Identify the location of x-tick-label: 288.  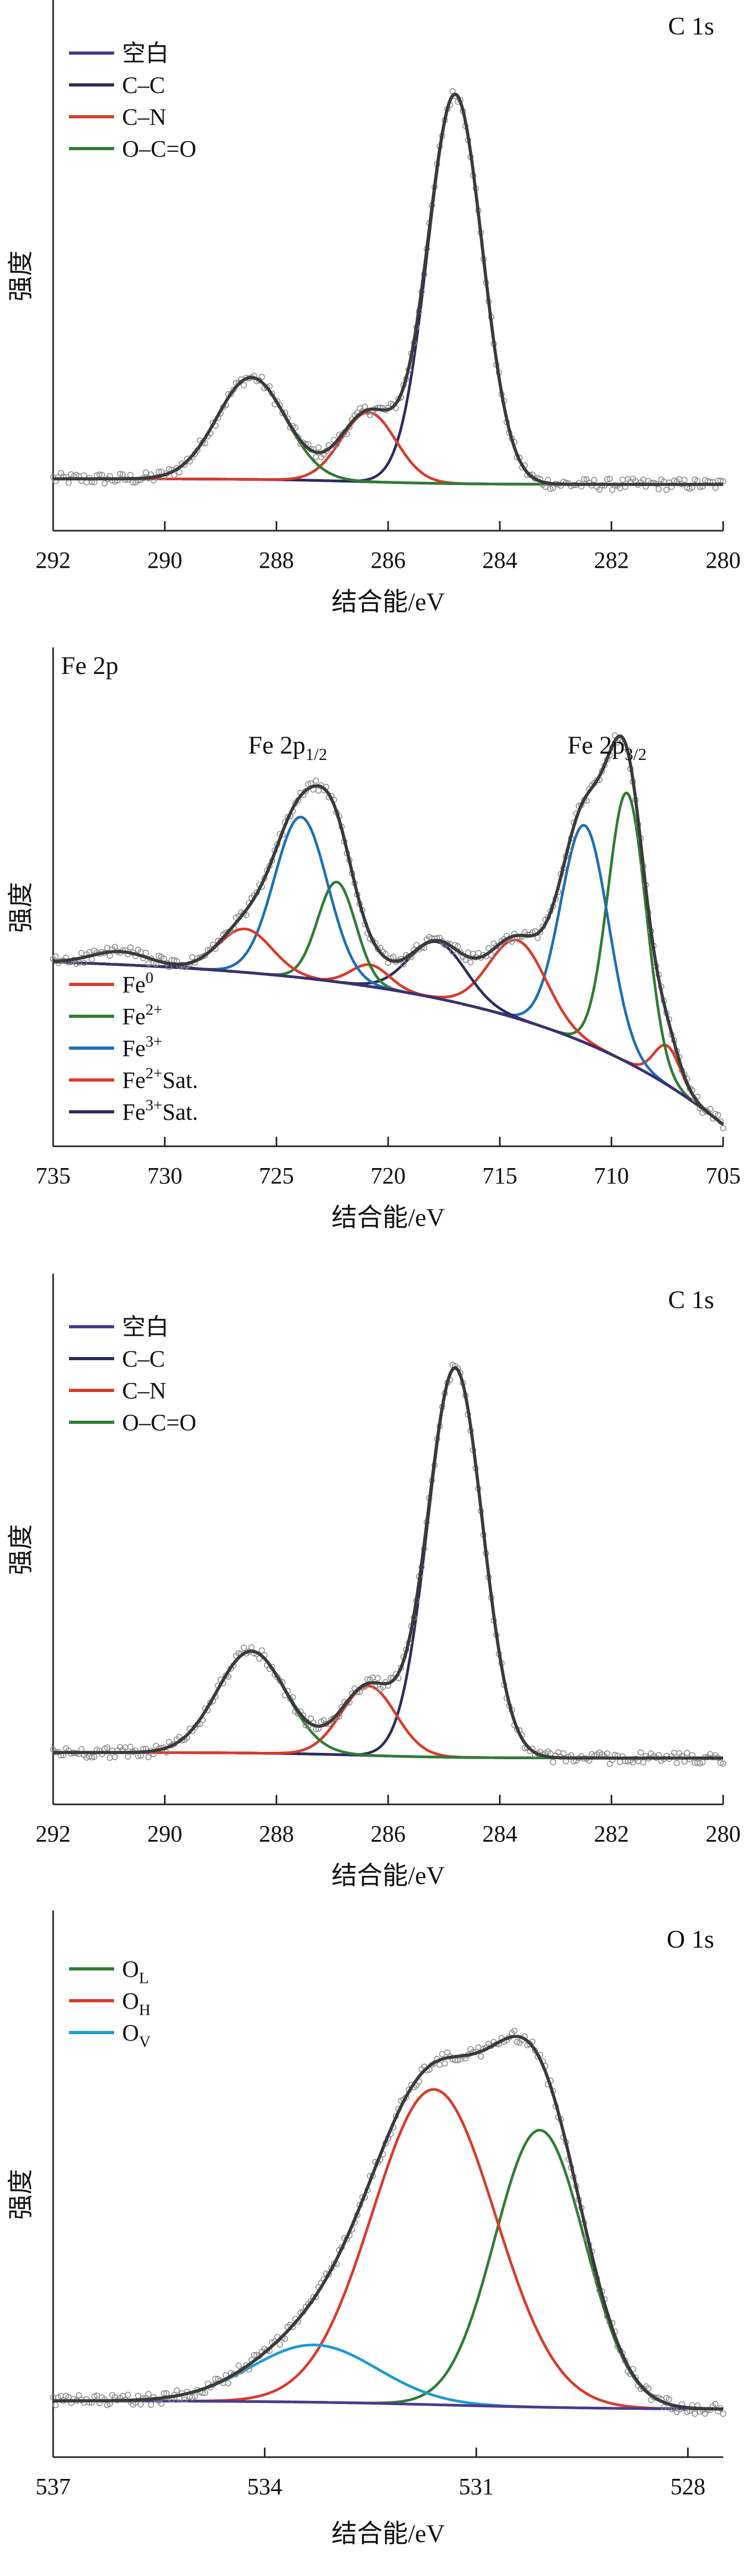
(276, 560).